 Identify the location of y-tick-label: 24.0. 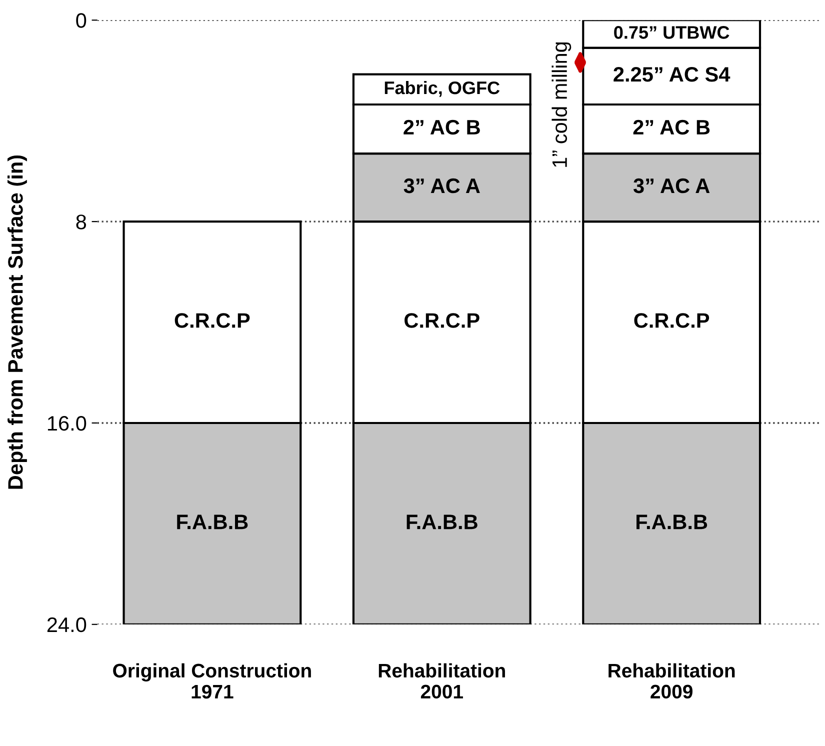
(66, 624).